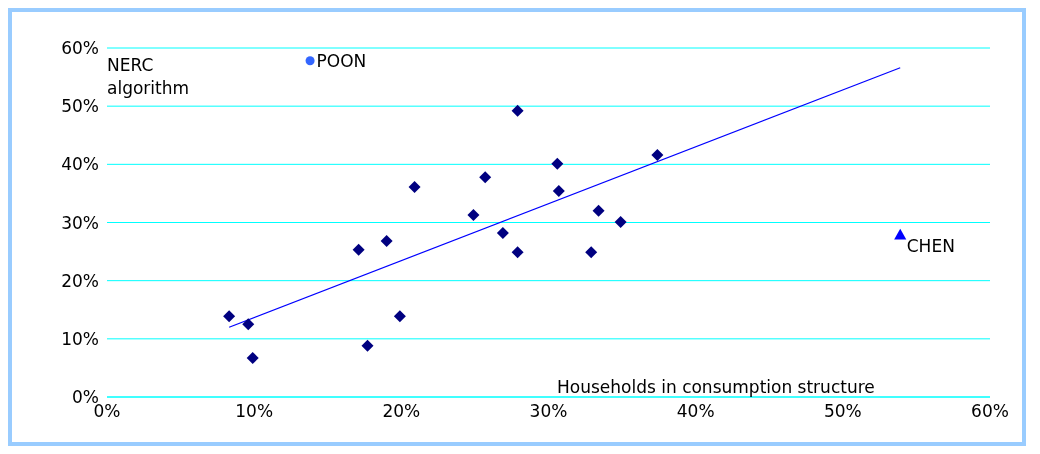 The width and height of the screenshot is (1040, 454). I want to click on series-label: CHEN, so click(930, 246).